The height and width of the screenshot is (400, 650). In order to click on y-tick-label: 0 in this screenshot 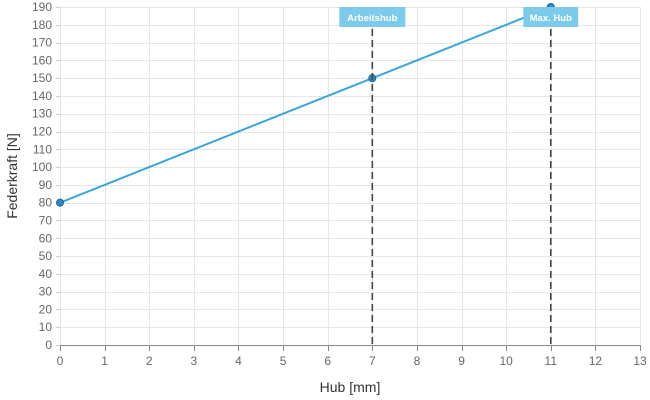, I will do `click(48, 345)`.